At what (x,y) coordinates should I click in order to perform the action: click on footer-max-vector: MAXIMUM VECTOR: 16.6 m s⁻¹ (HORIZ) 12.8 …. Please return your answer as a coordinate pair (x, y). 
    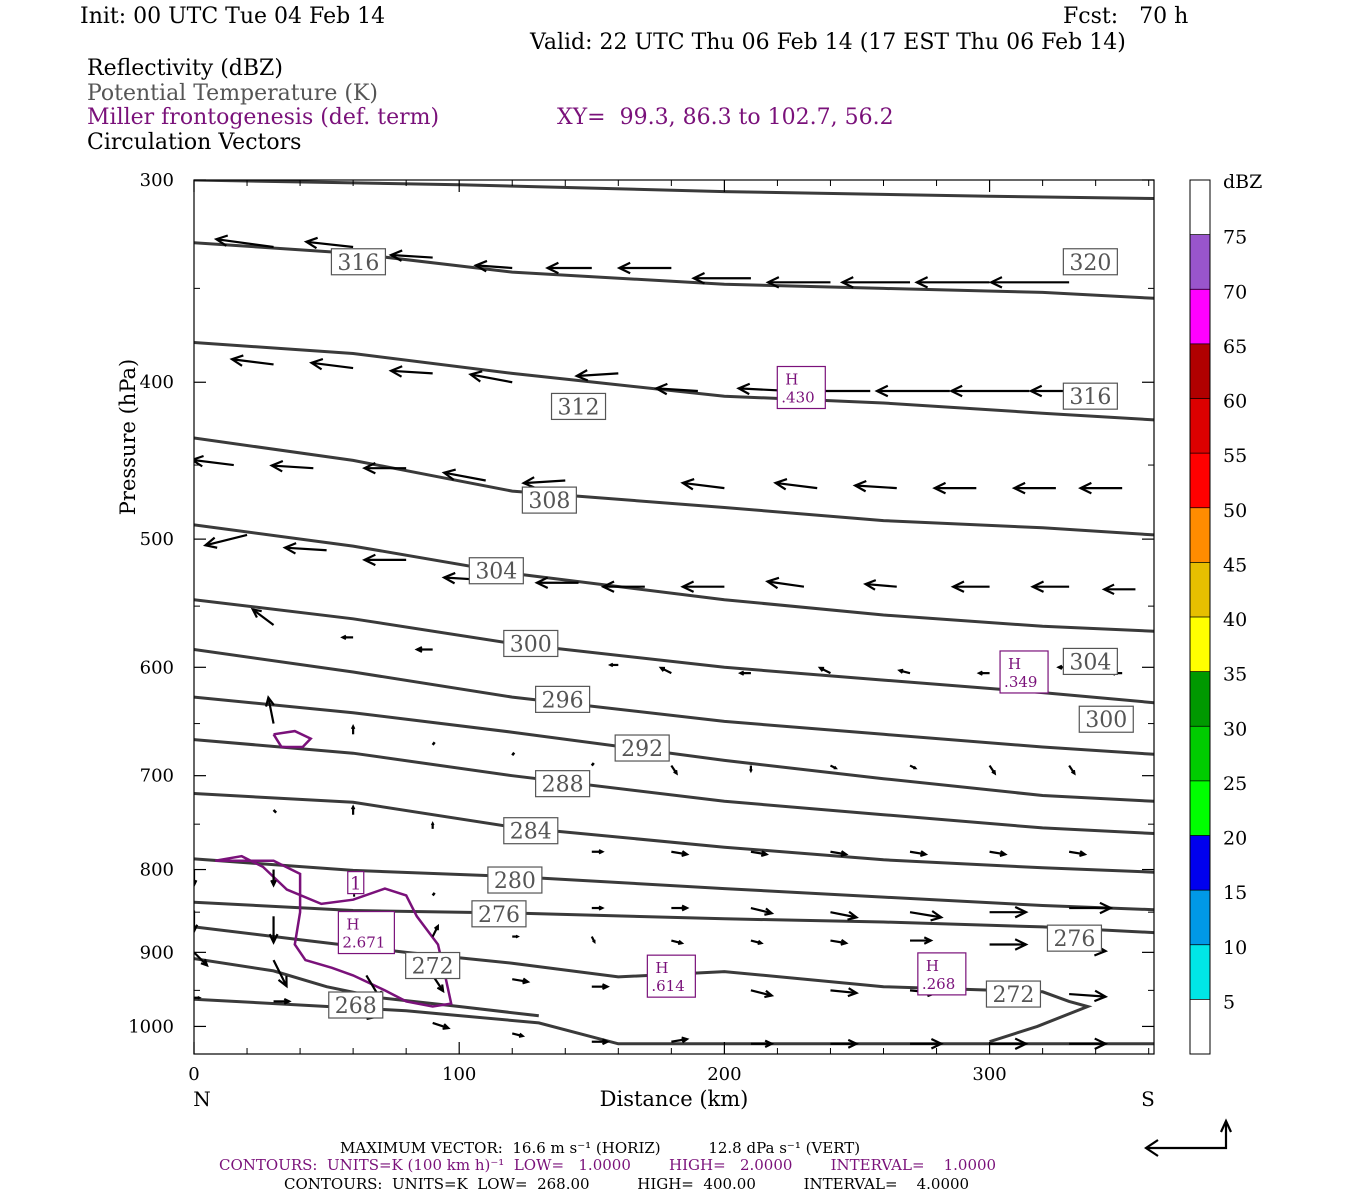
    Looking at the image, I should click on (600, 1148).